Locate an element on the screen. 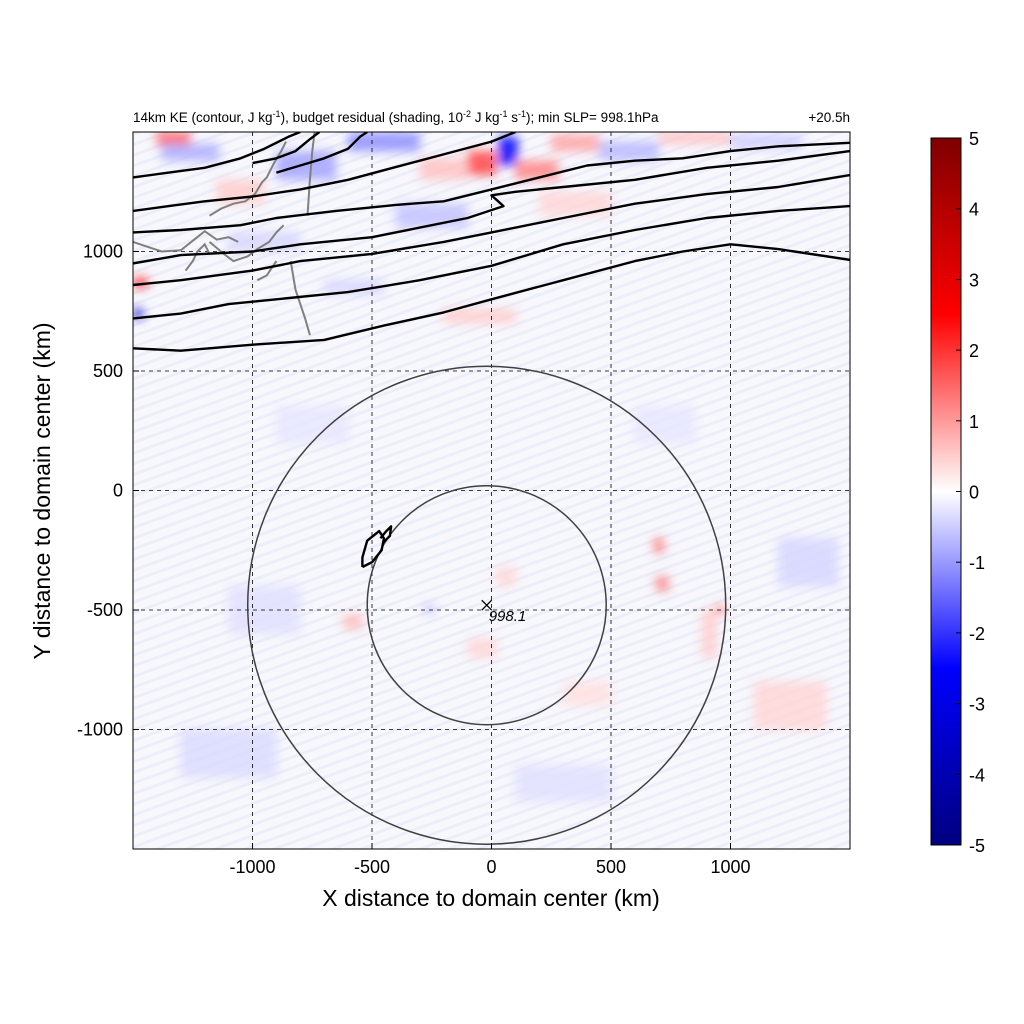 This screenshot has width=1024, height=1024. colorbar-tick-label: 1 is located at coordinates (974, 422).